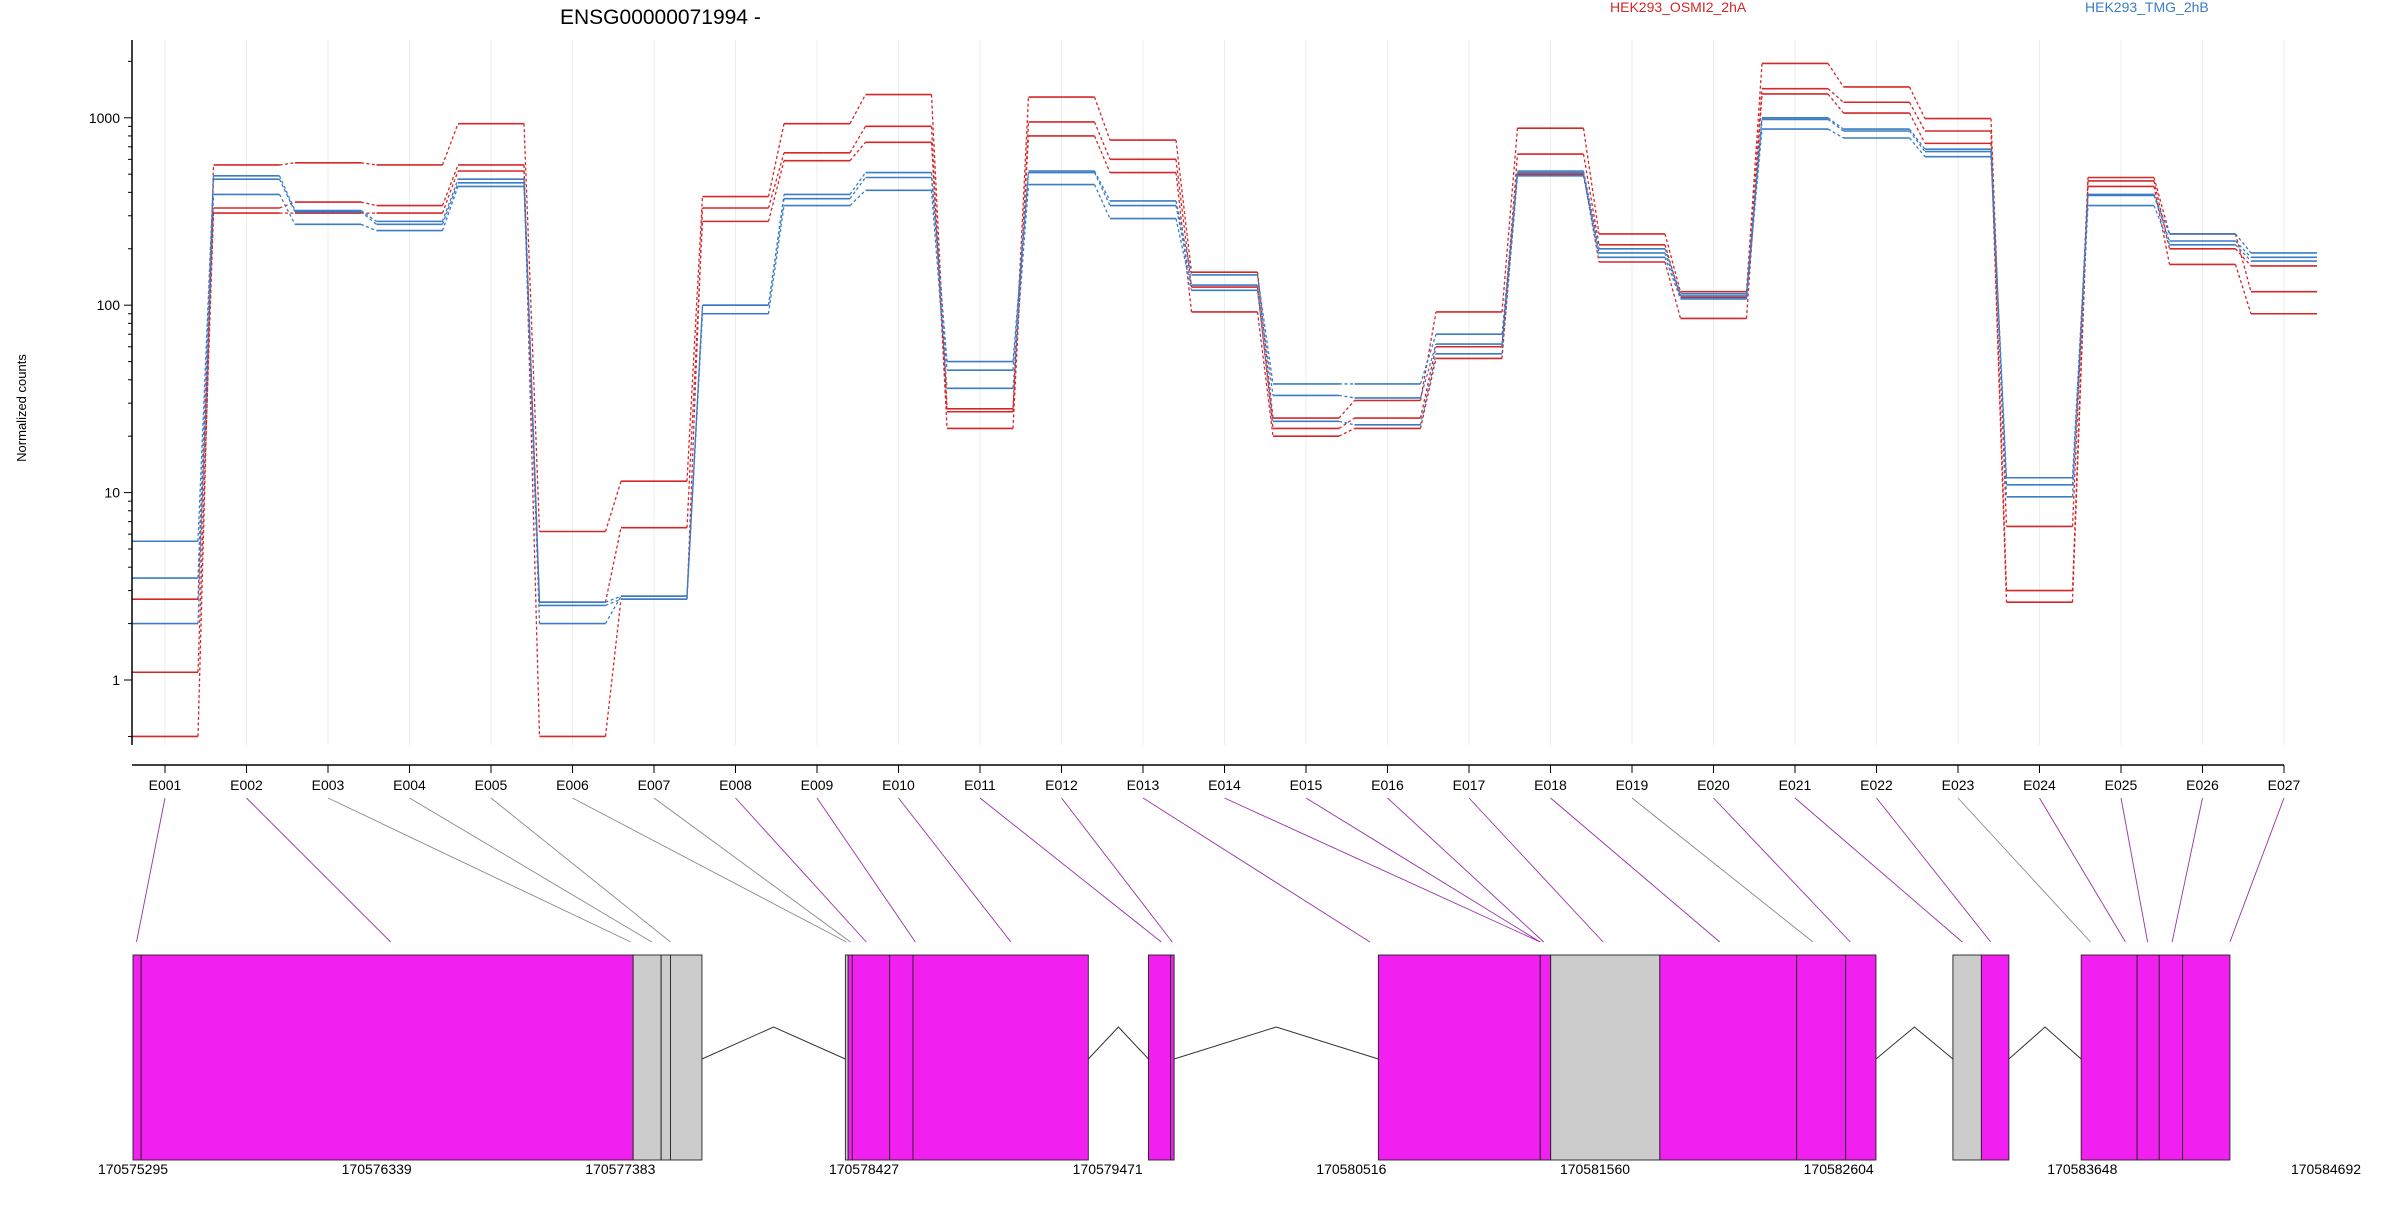 This screenshot has height=1205, width=2400. Describe the element at coordinates (1839, 1169) in the screenshot. I see `genomic-position-label: 170582604` at that location.